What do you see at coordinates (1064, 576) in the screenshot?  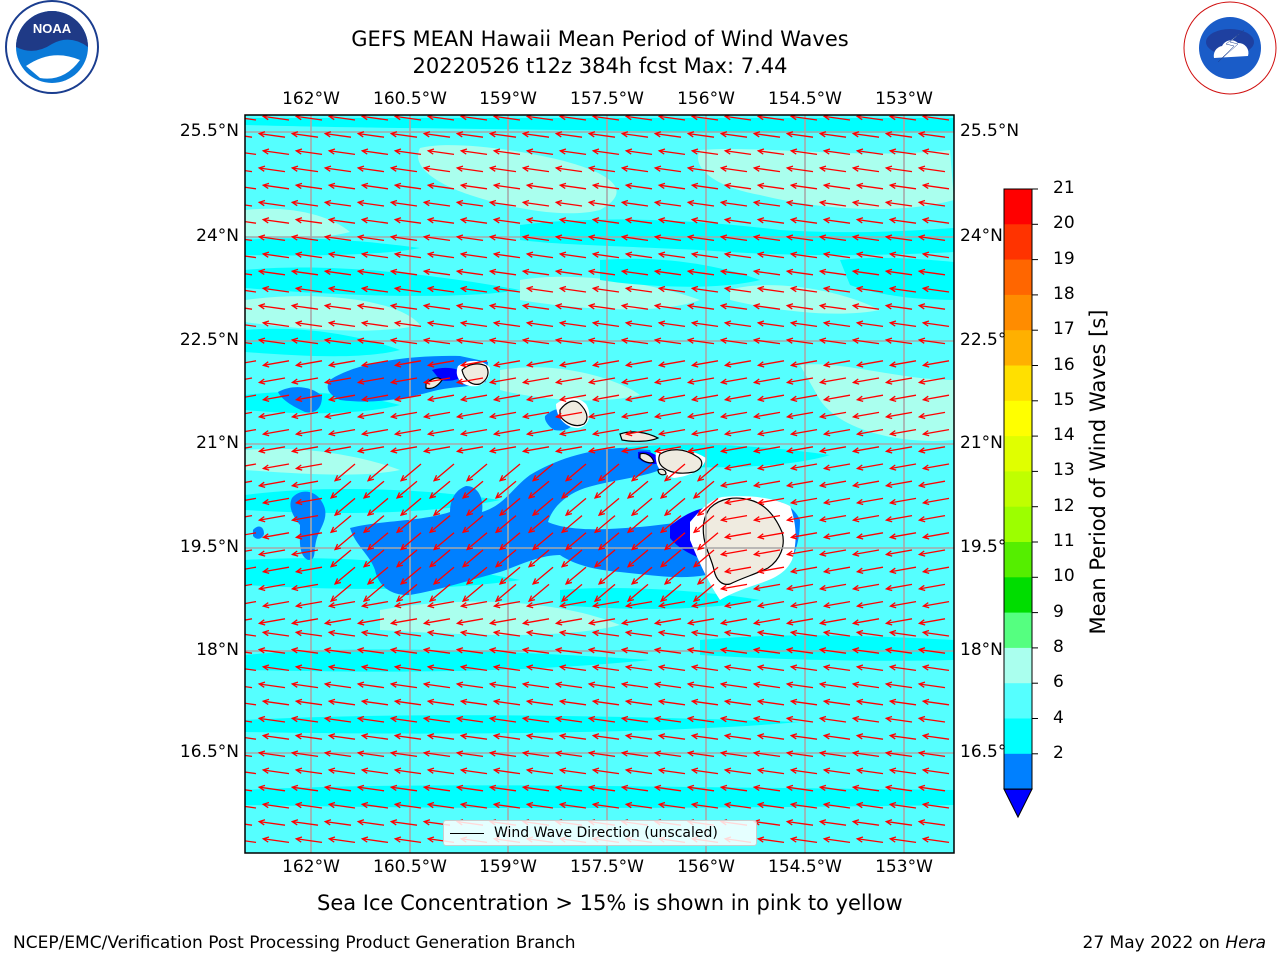 I see `colorbar-tick-label: 10` at bounding box center [1064, 576].